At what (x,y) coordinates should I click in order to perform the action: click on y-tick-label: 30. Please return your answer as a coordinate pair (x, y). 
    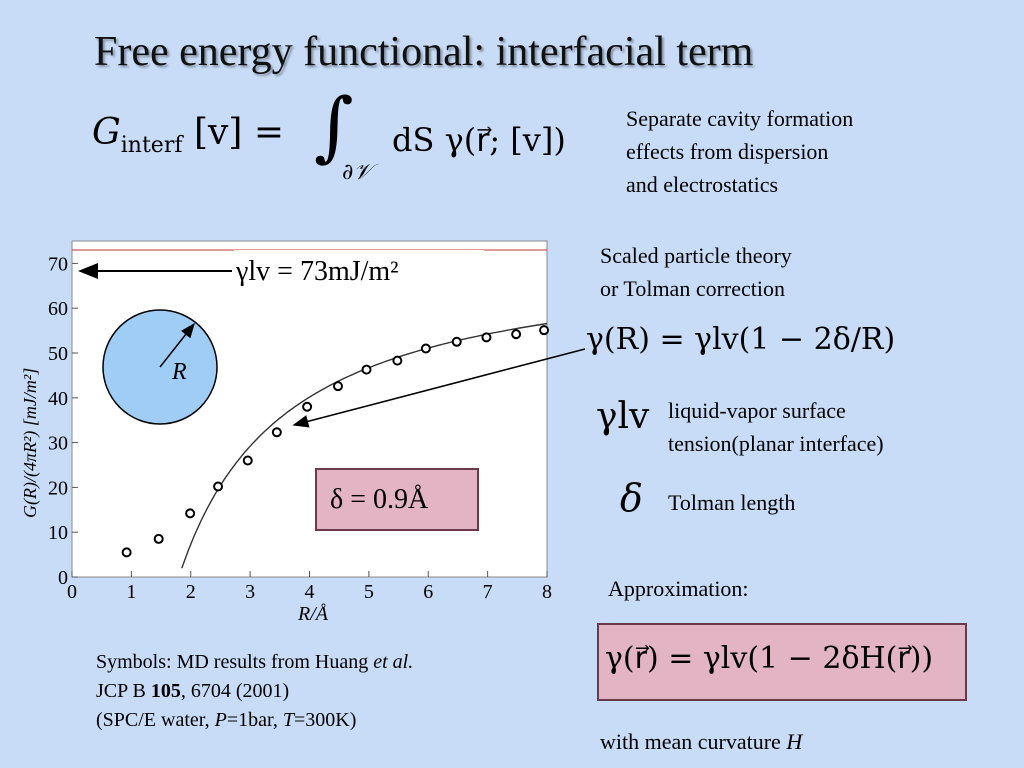
    Looking at the image, I should click on (58, 444).